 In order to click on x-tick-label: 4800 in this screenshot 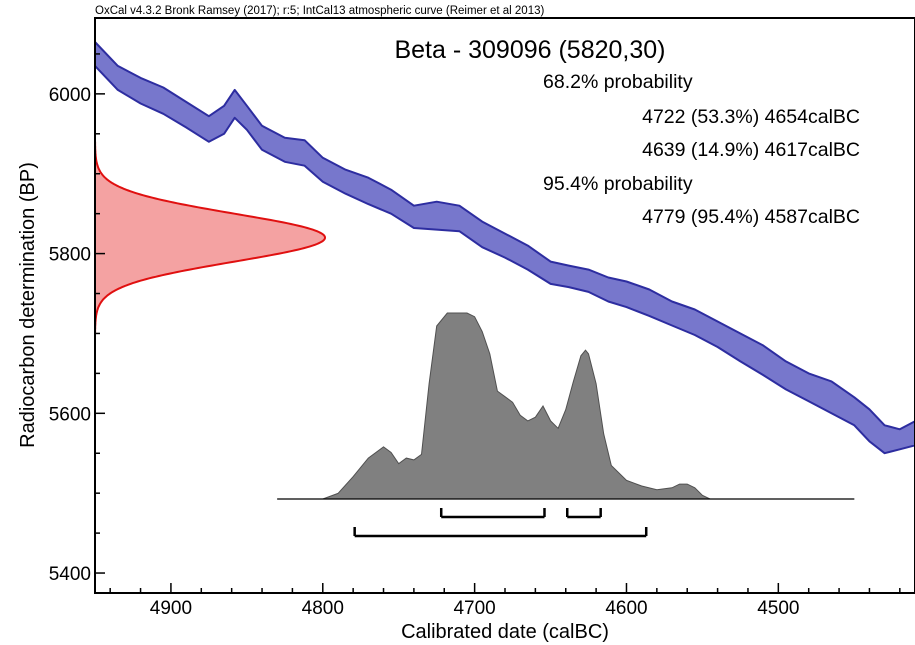, I will do `click(323, 608)`.